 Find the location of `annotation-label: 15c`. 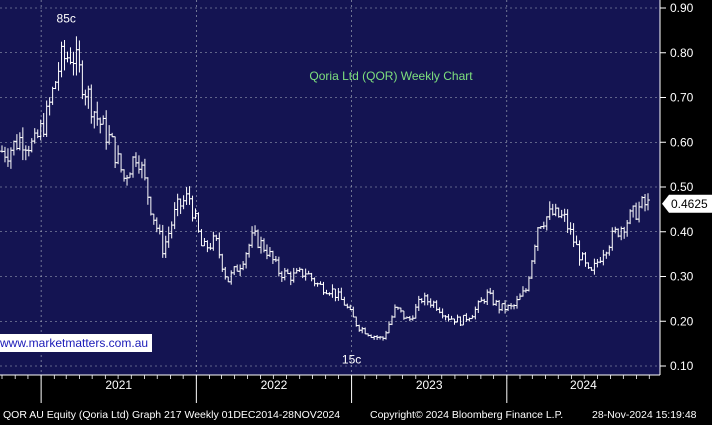

annotation-label: 15c is located at coordinates (351, 360).